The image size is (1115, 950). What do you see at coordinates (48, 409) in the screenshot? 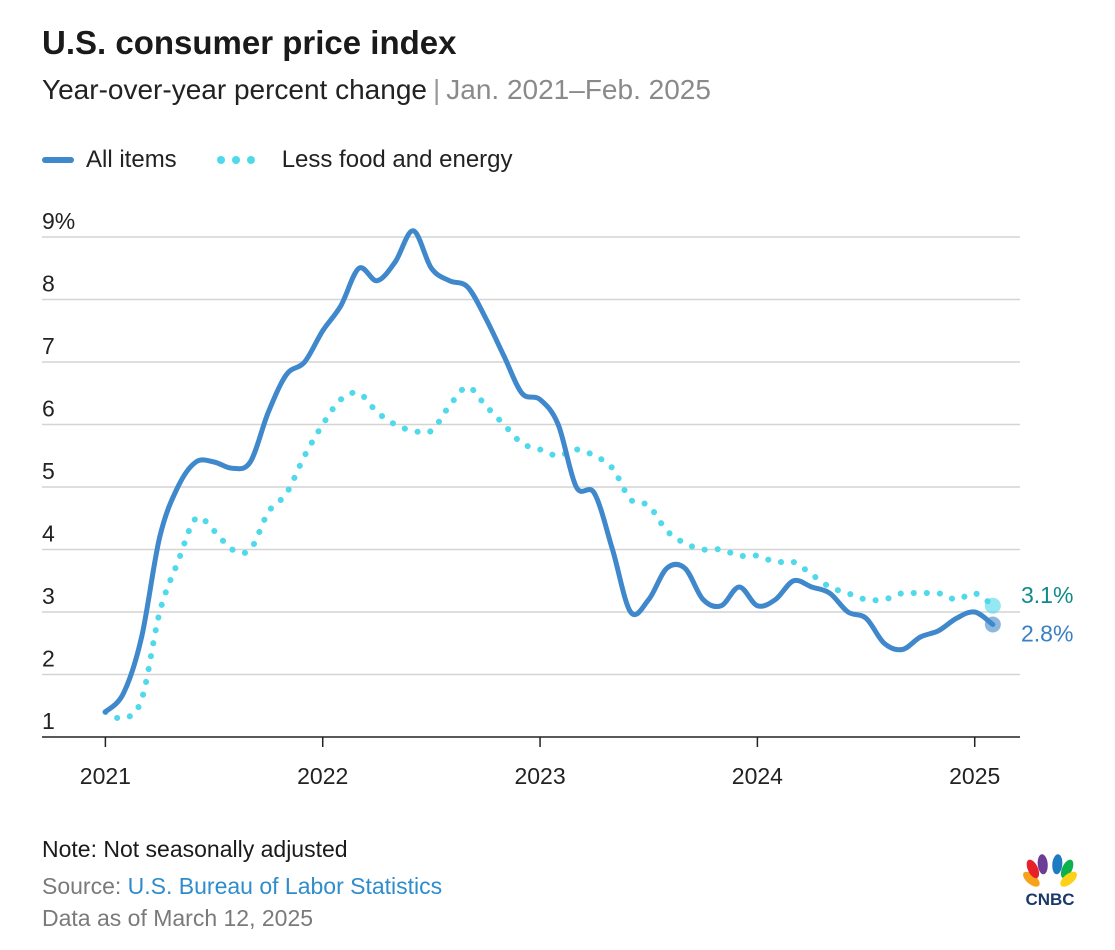
I see `y-tick-label-6: 6` at bounding box center [48, 409].